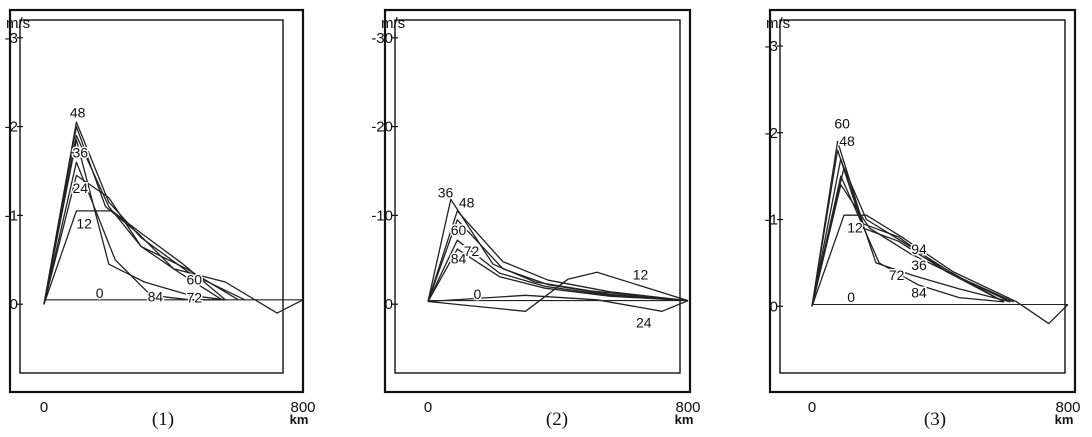 This screenshot has width=1092, height=437. Describe the element at coordinates (382, 215) in the screenshot. I see `y-tick-label: -10` at that location.